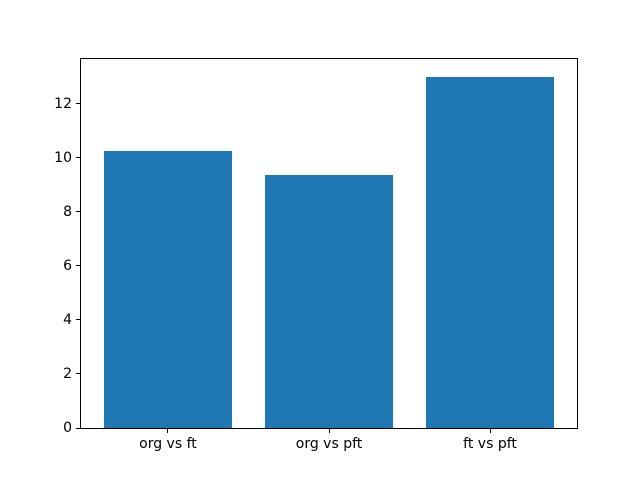 The image size is (640, 480). What do you see at coordinates (168, 444) in the screenshot?
I see `x-tick-label: org vs ft` at bounding box center [168, 444].